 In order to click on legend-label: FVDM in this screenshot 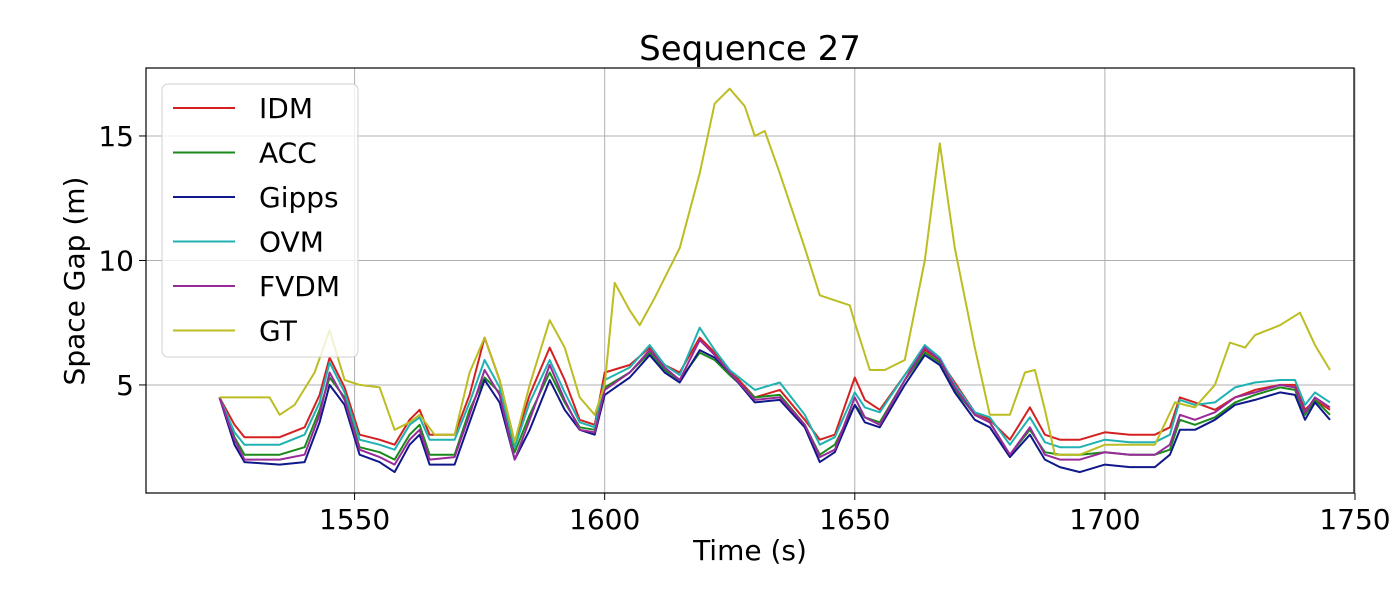, I will do `click(299, 286)`.